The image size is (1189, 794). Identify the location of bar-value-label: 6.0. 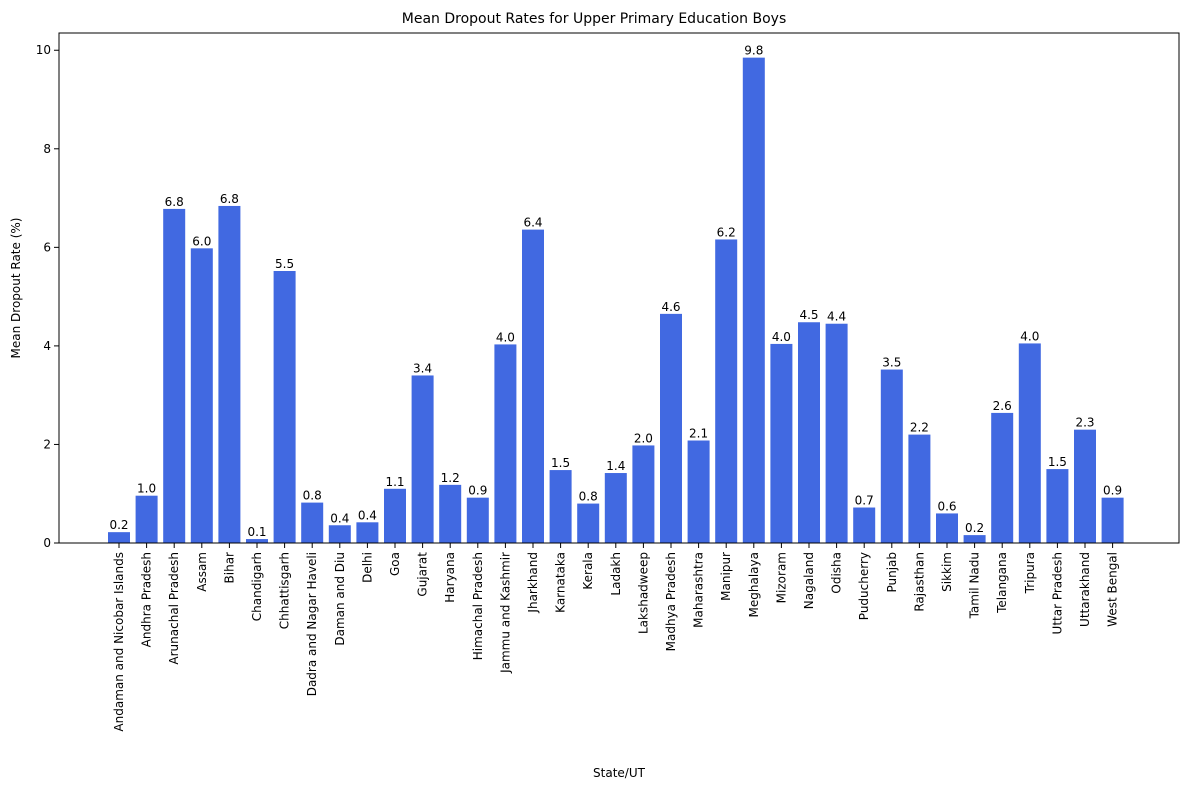
(201, 241).